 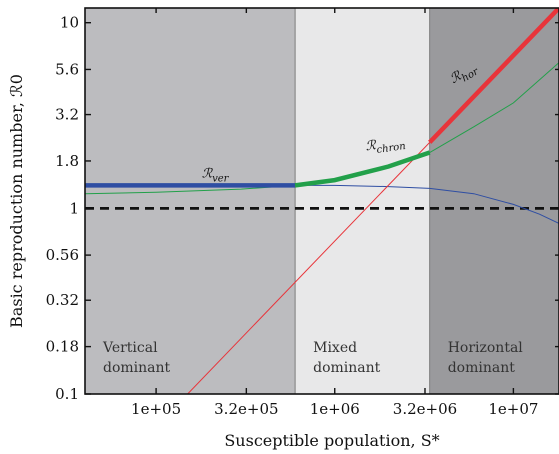 I want to click on x-tick-label: 1e+07, so click(x=513, y=409).